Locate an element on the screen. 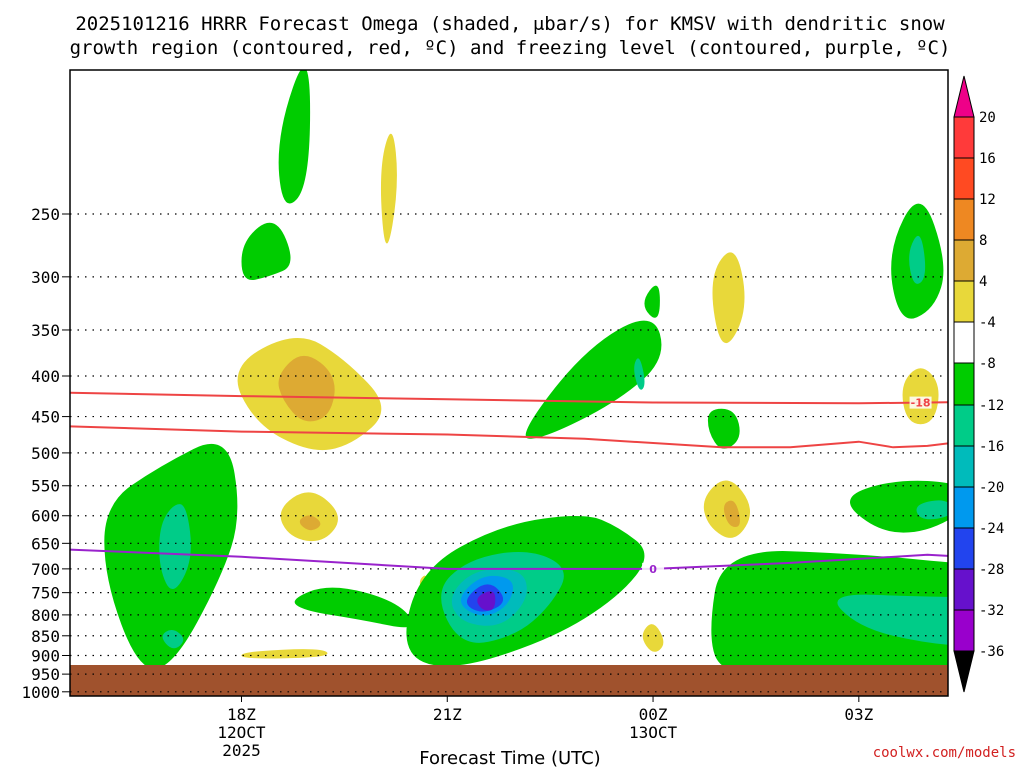  ground-below-surface is located at coordinates (509, 680).